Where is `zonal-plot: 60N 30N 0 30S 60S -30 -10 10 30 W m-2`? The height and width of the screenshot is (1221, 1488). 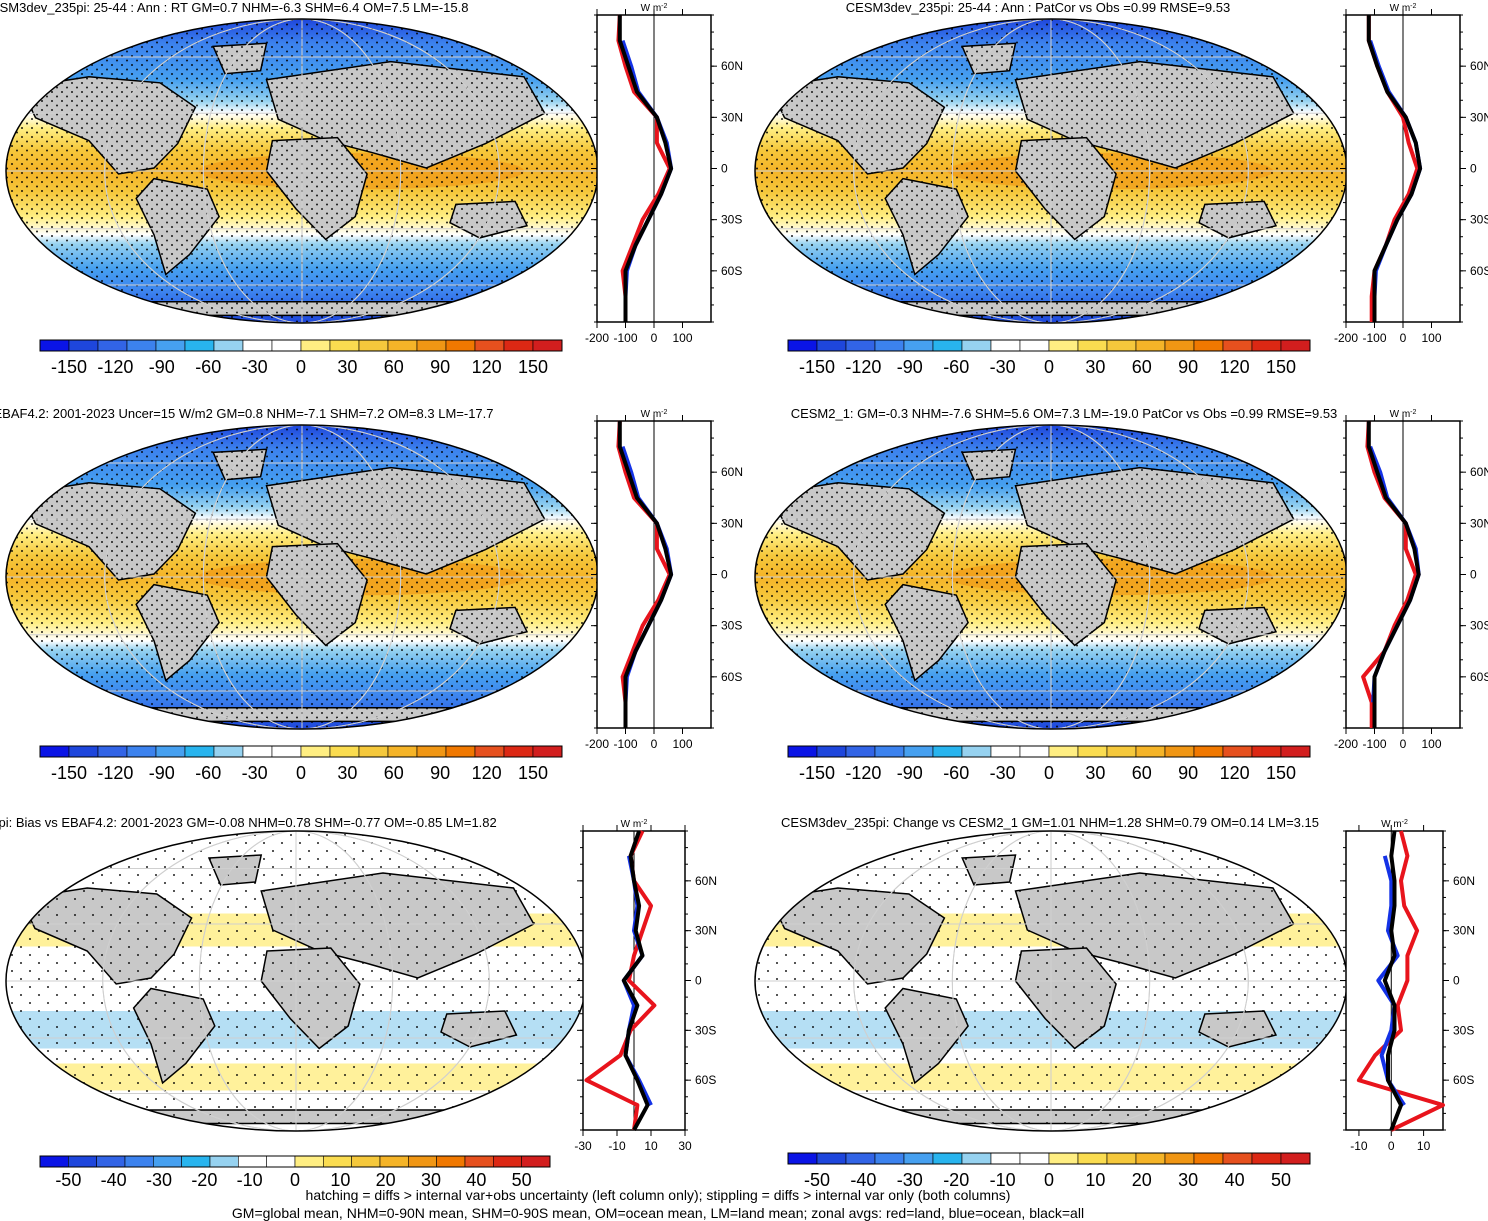 zonal-plot: 60N 30N 0 30S 60S -30 -10 10 30 W m-2 is located at coordinates (645, 986).